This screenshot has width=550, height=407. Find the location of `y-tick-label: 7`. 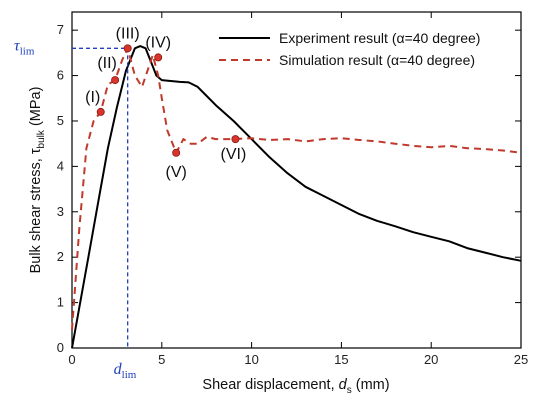

y-tick-label: 7 is located at coordinates (60, 29).